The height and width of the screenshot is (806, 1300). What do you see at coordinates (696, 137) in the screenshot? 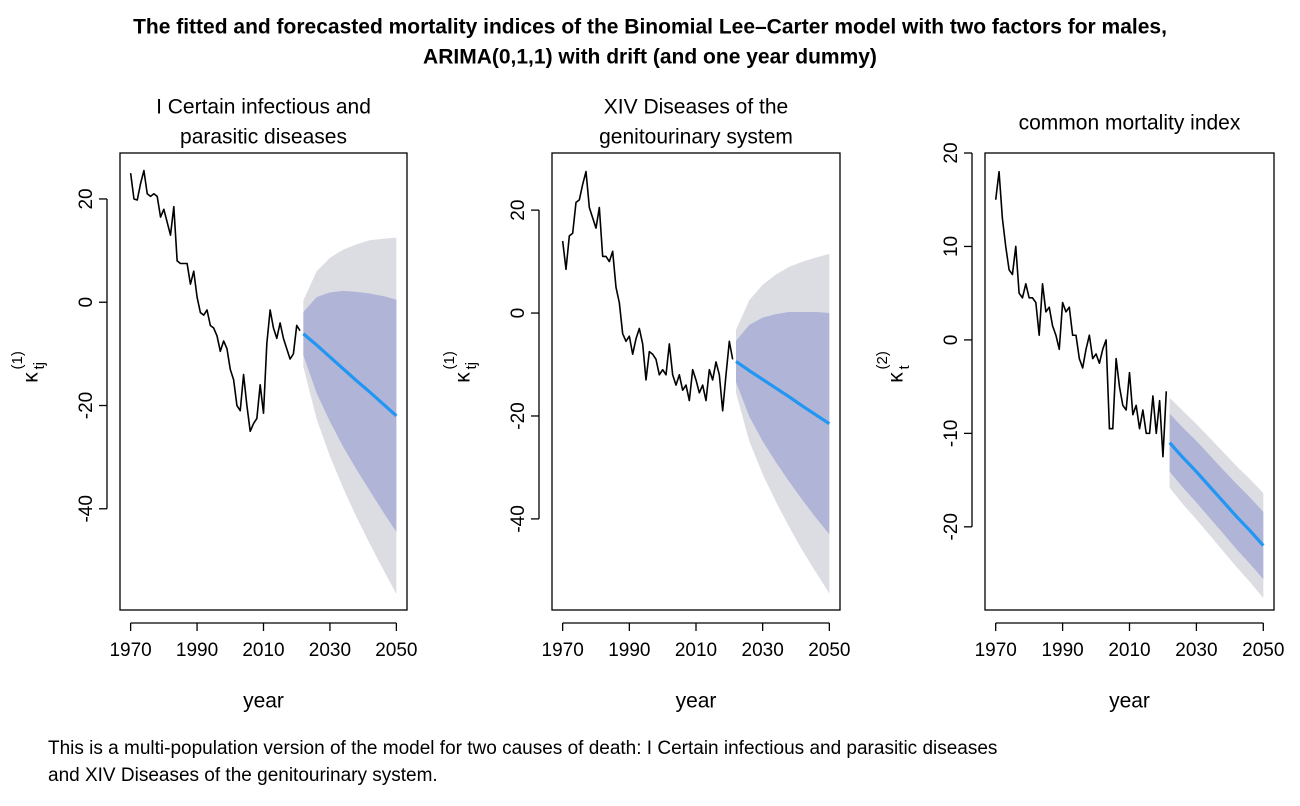
I see `panel-title: genitourinary system` at bounding box center [696, 137].